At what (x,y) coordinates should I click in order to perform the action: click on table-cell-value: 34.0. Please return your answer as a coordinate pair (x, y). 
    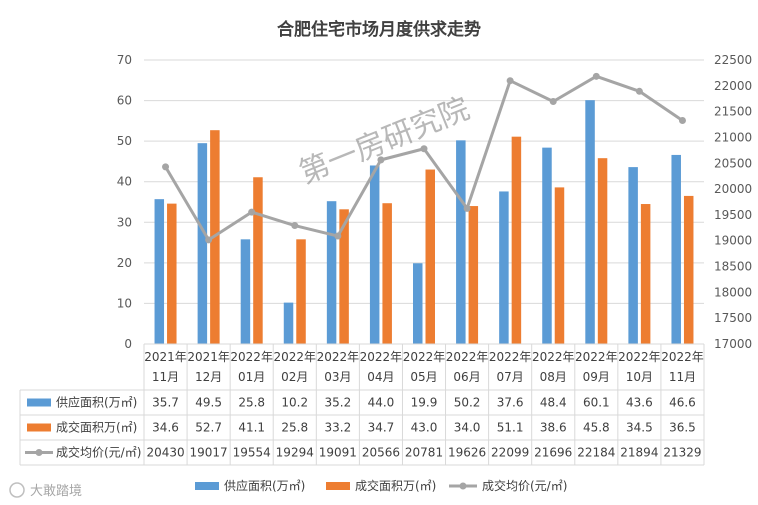
    Looking at the image, I should click on (467, 428).